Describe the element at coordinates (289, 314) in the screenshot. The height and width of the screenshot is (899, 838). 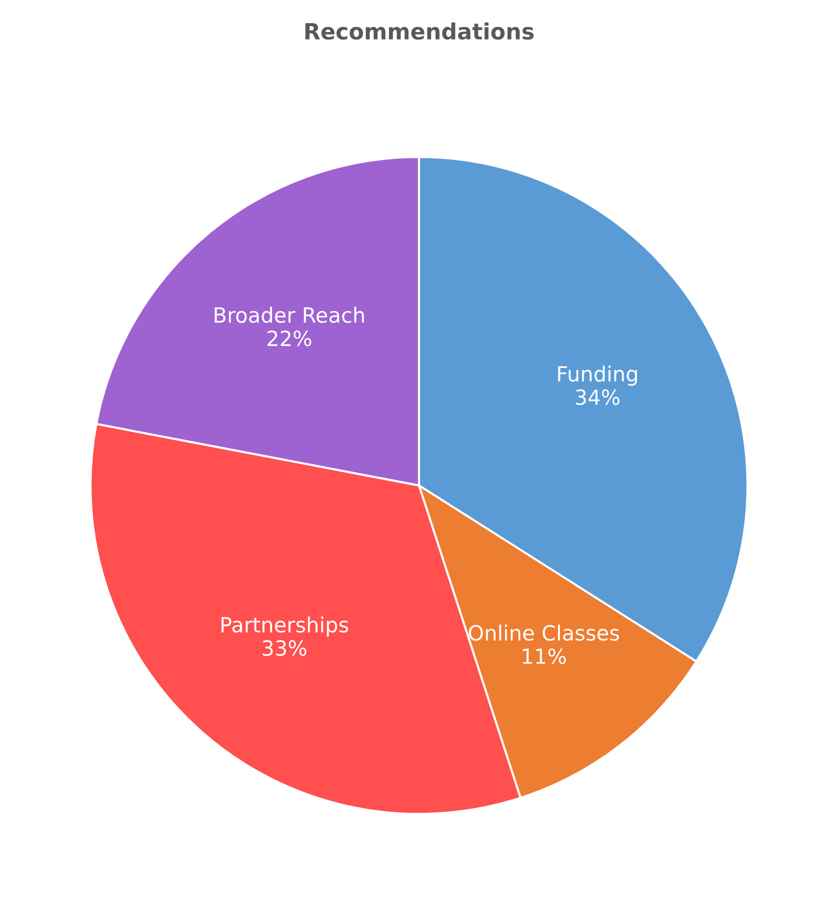
I see `slice-label: Broader Reach` at that location.